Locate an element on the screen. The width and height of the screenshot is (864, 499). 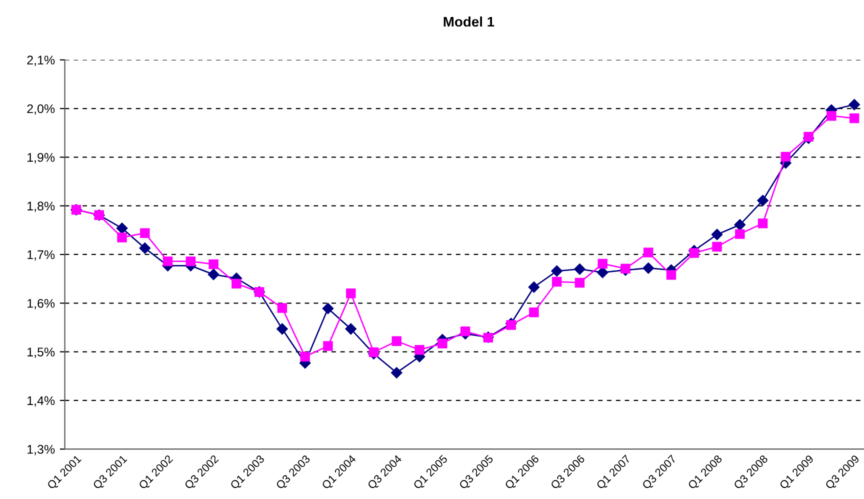
y-tick-label: 1,8% is located at coordinates (41, 207).